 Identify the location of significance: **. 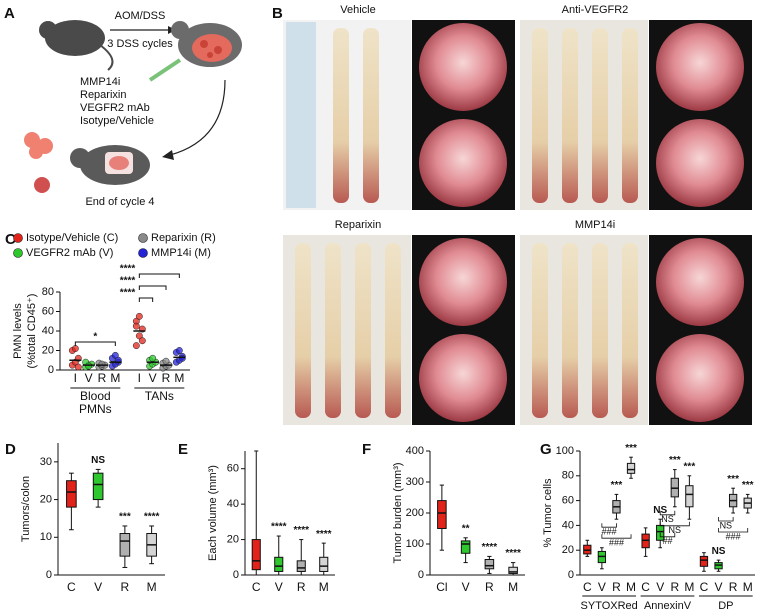
(466, 528).